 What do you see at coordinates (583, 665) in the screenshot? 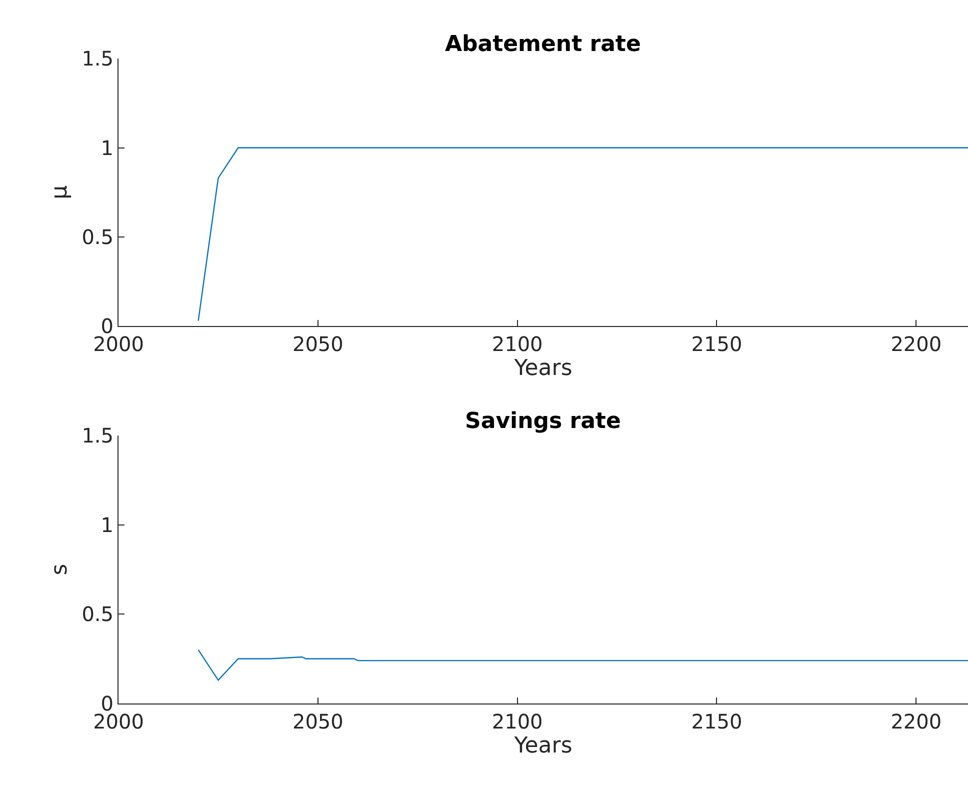
I see `line-series` at bounding box center [583, 665].